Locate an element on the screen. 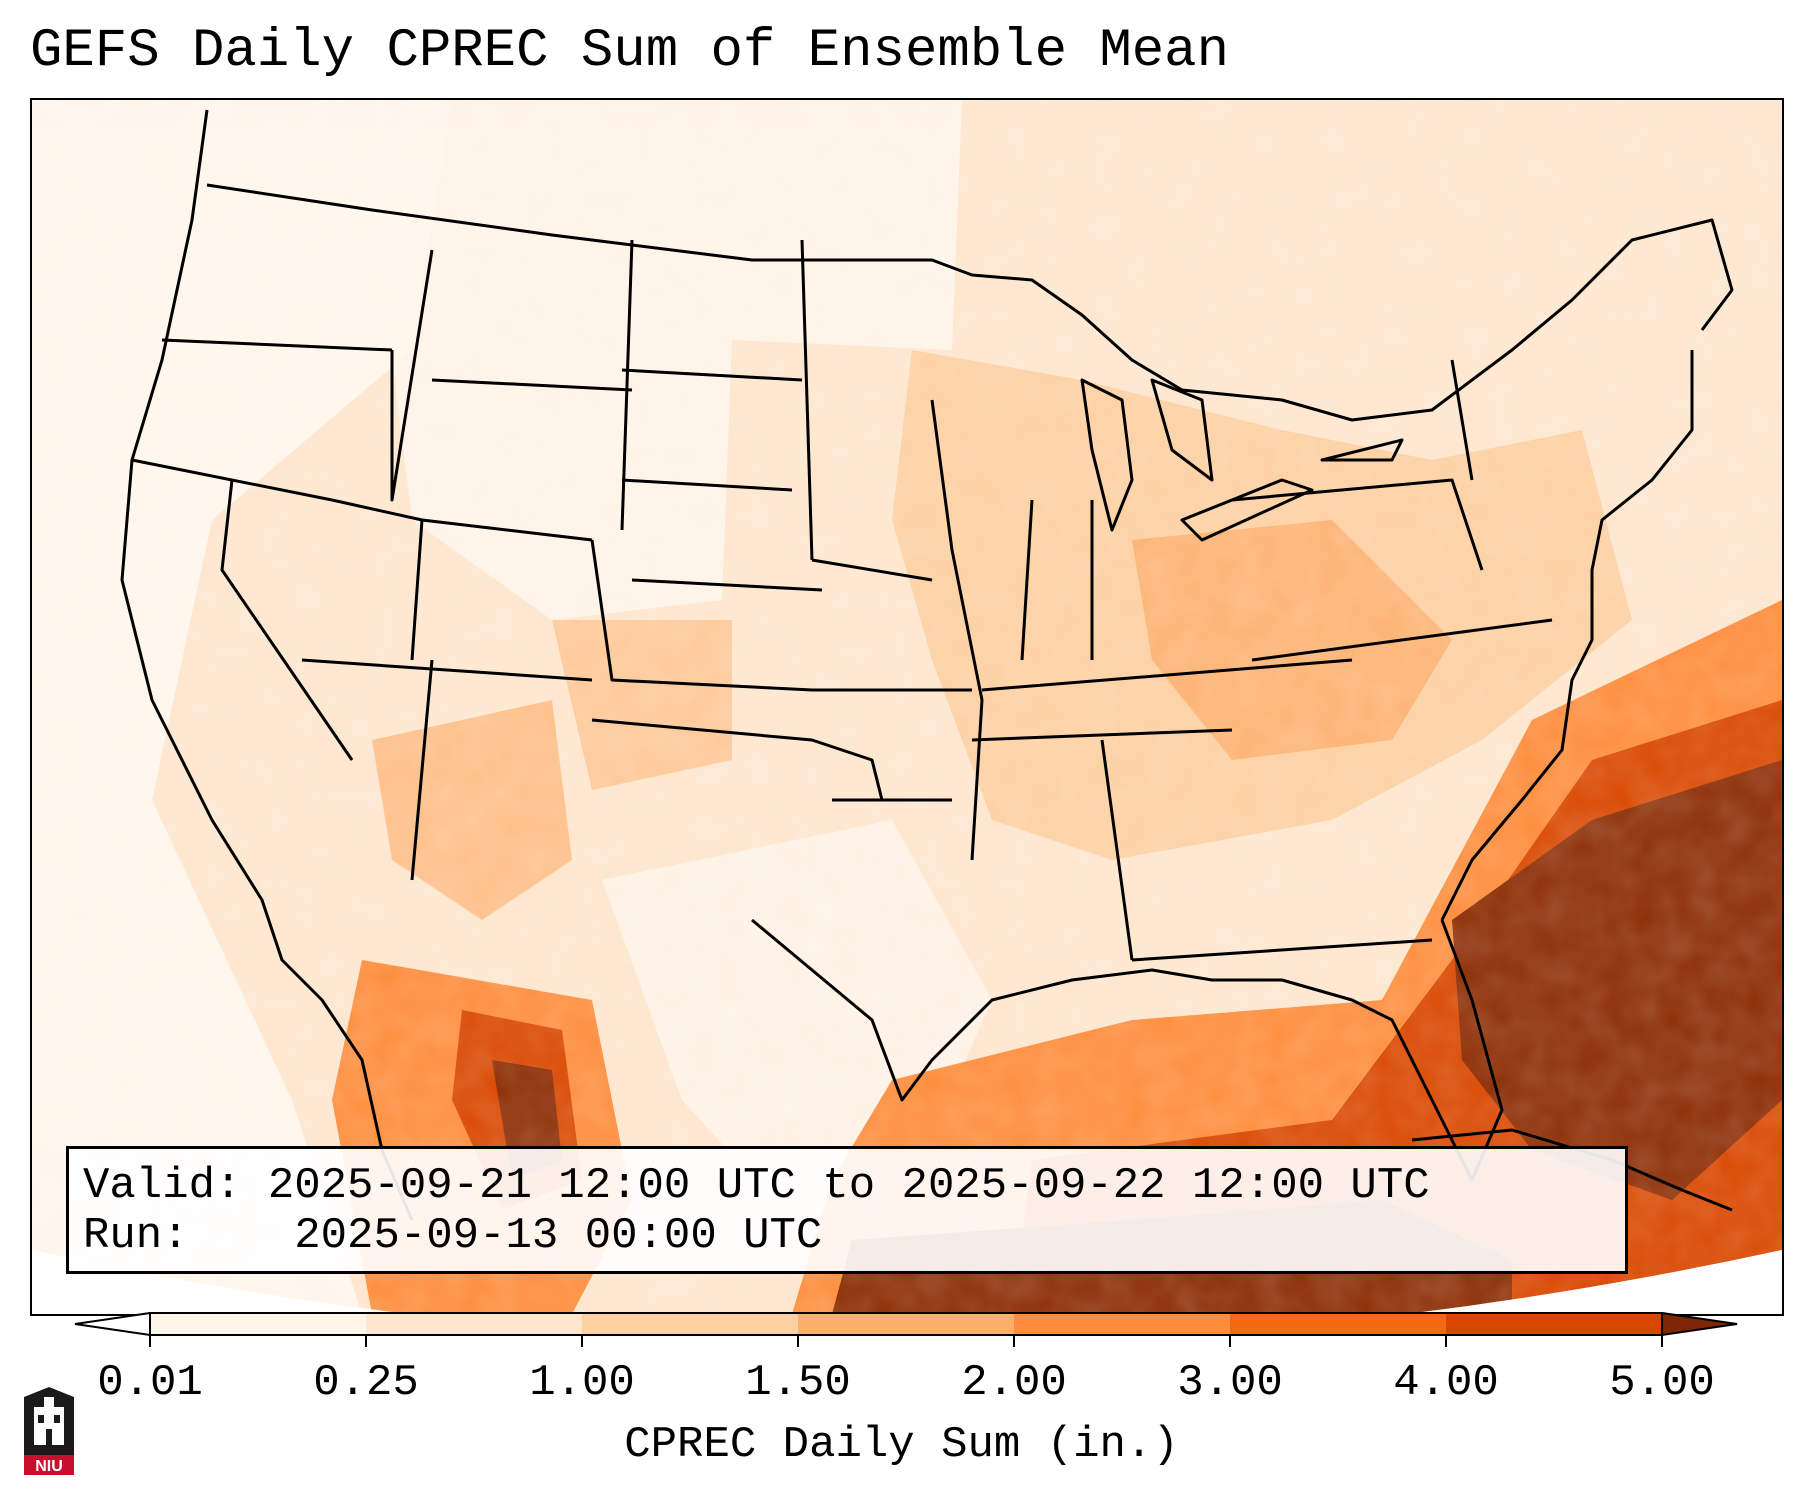 The image size is (1803, 1500). border-tn-ky is located at coordinates (1167, 675).